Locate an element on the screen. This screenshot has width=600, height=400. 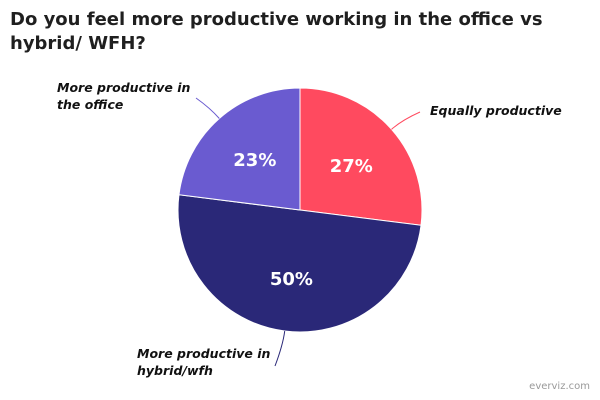
slice-value-label-0: 27% is located at coordinates (351, 166).